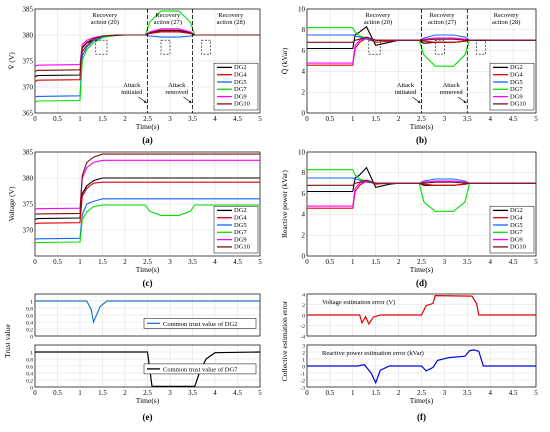 The height and width of the screenshot is (432, 550). I want to click on panel-f-sub2-xtick-label: 2.5, so click(421, 393).